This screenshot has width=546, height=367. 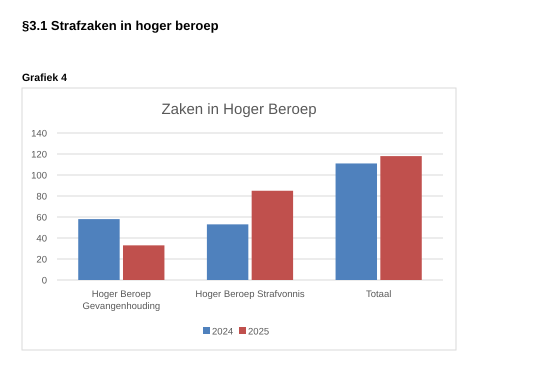 I want to click on legend-label: 2025, so click(x=259, y=332).